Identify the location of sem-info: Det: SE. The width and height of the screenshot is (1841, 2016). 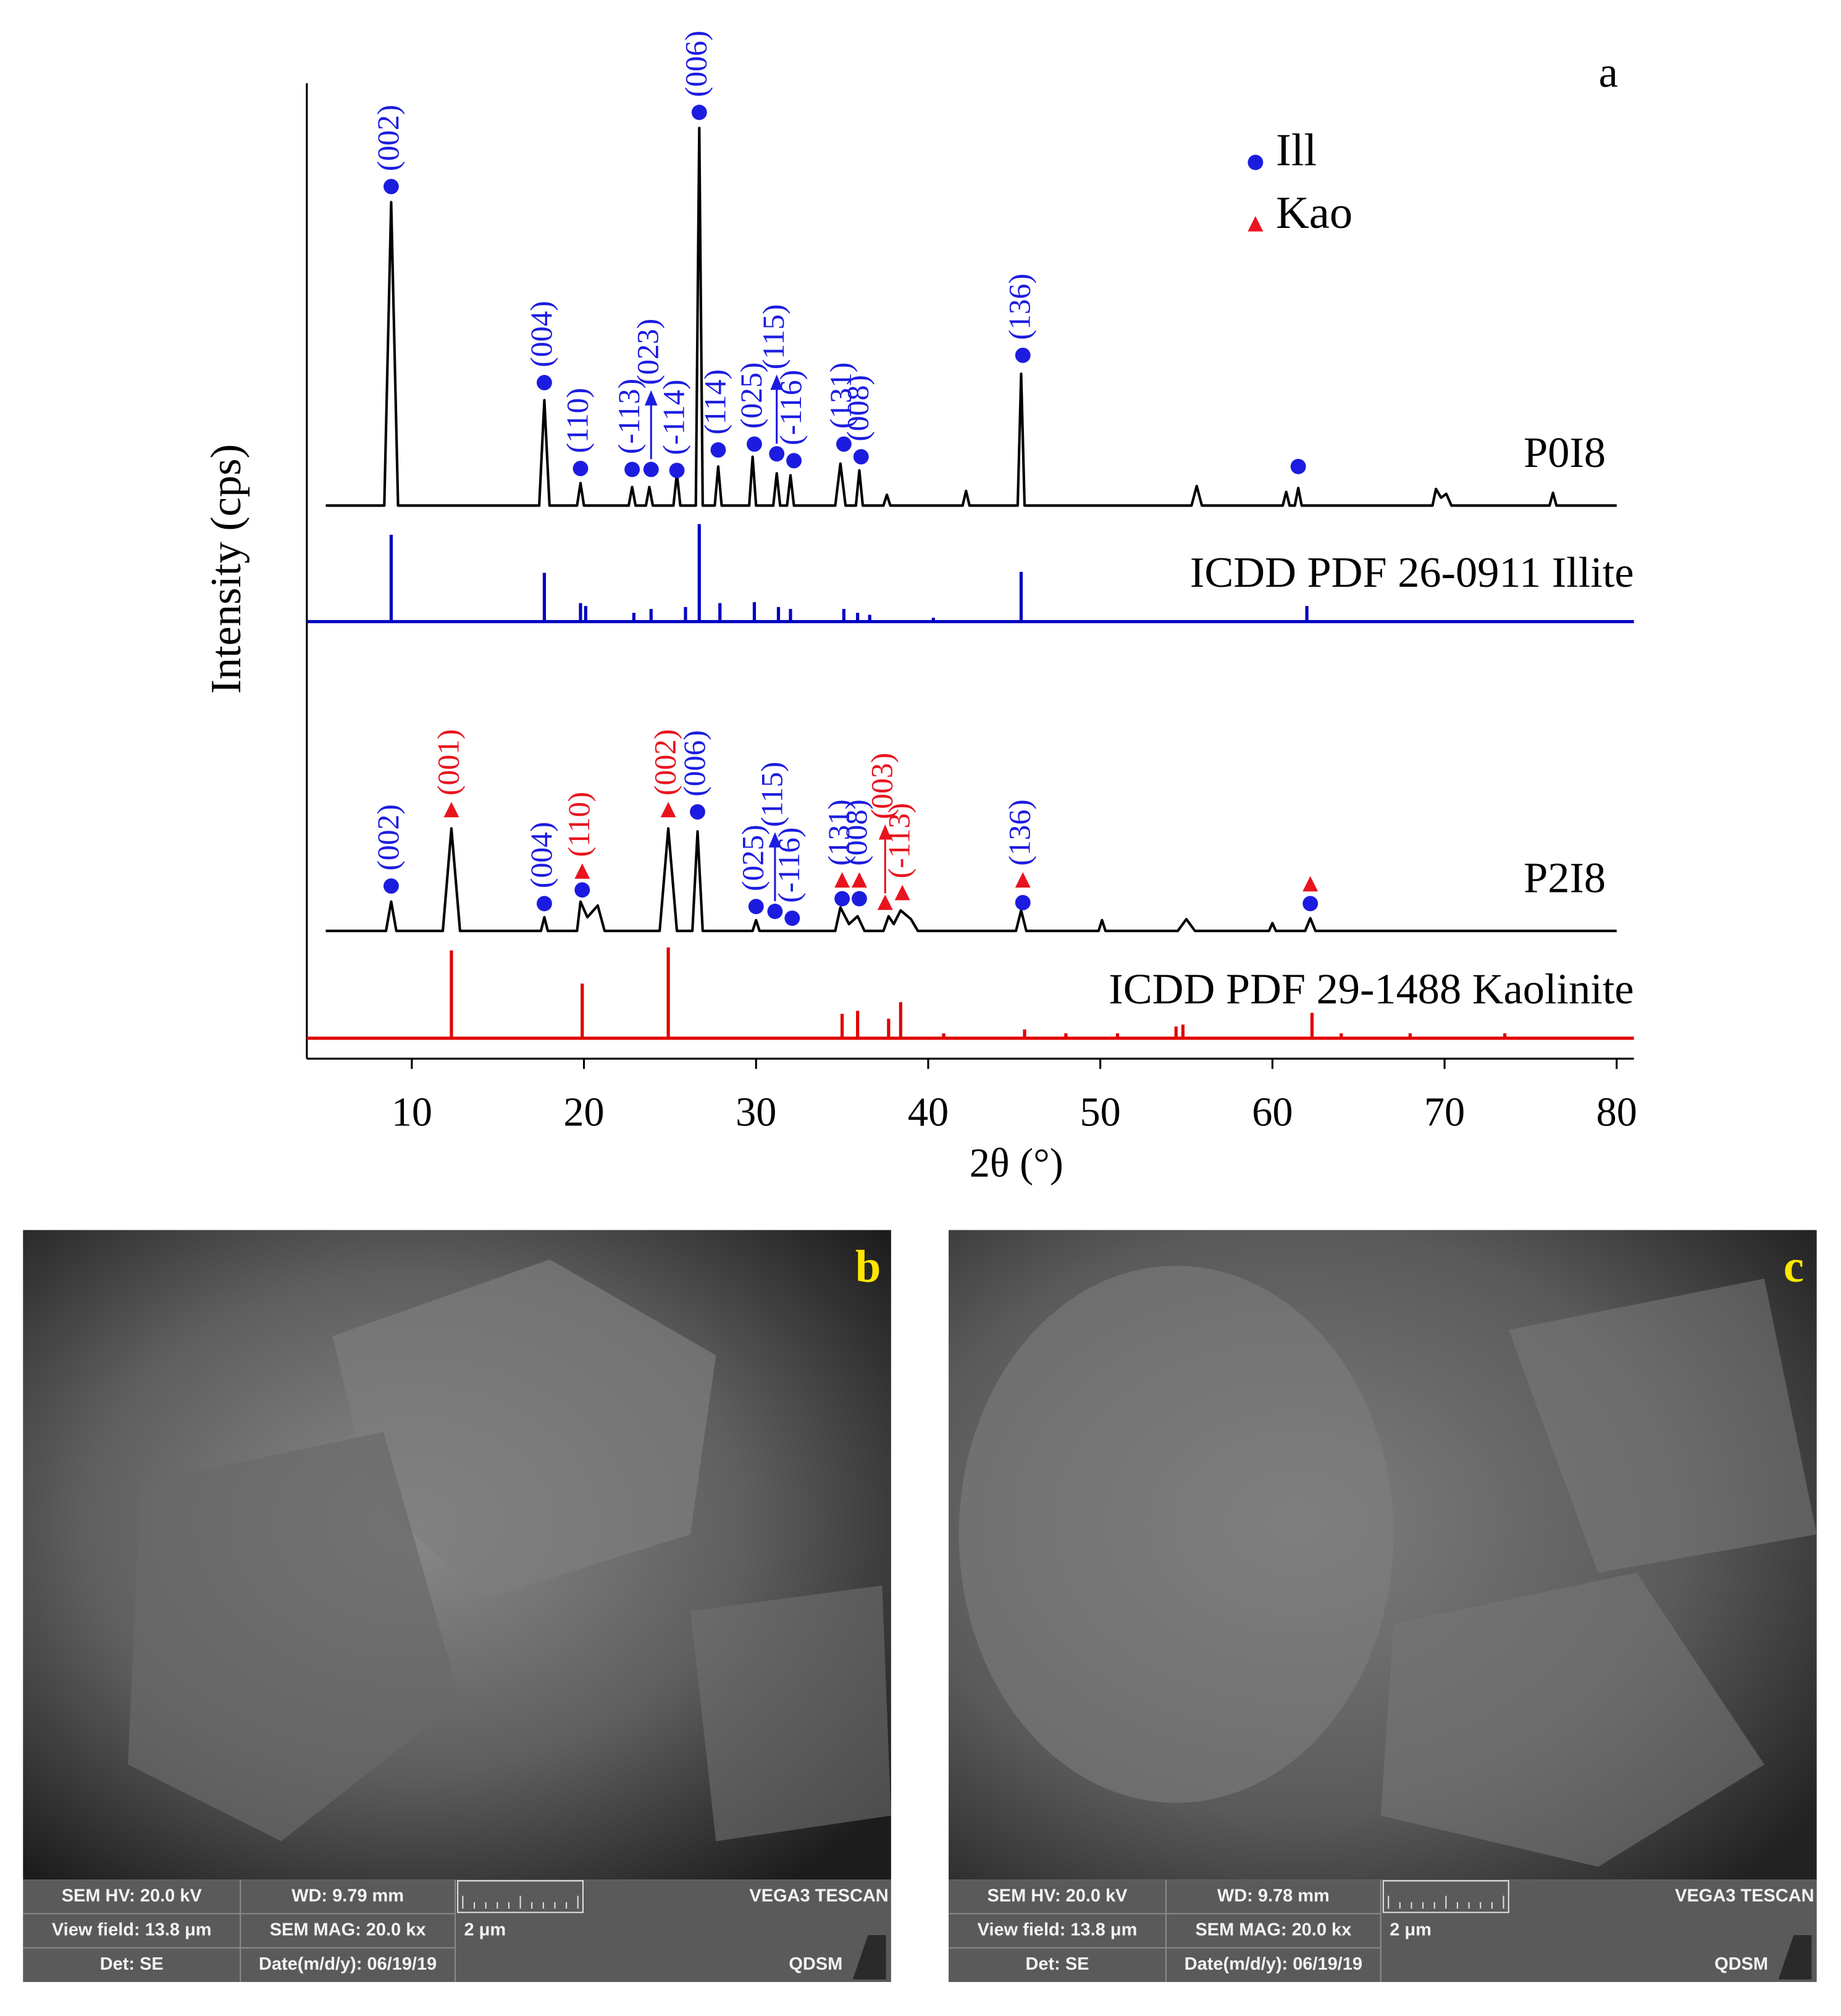
(132, 1964).